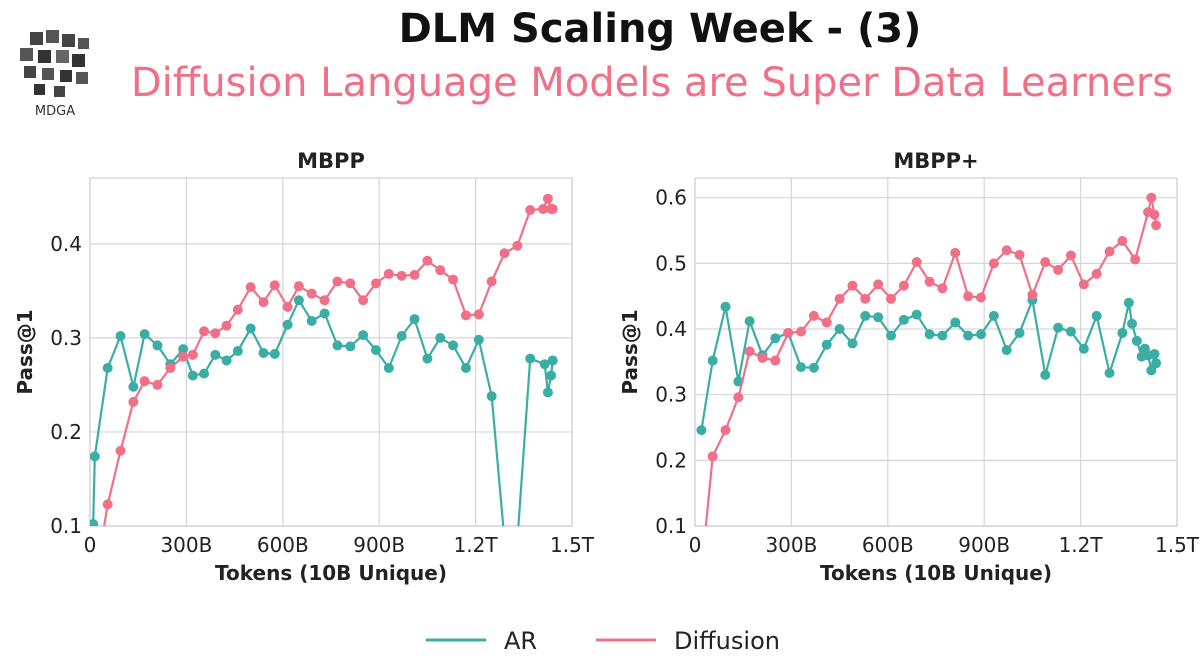 The image size is (1200, 664). I want to click on chart-title: MBPP, so click(331, 161).